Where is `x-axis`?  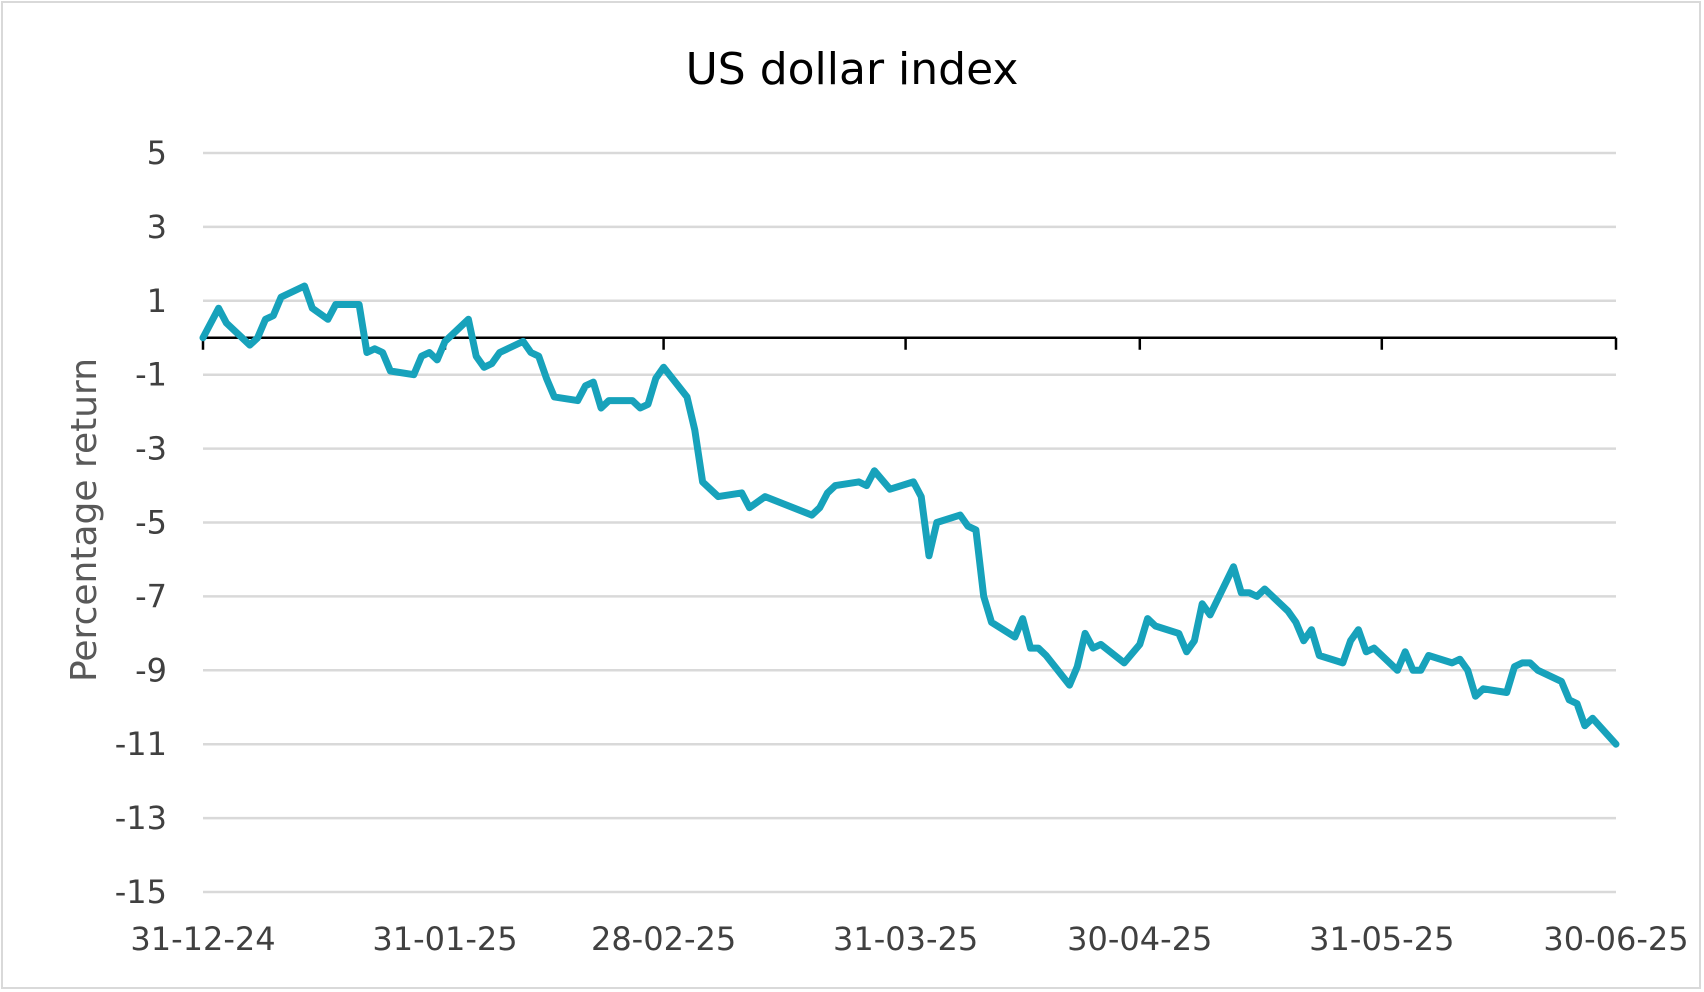 x-axis is located at coordinates (909, 343).